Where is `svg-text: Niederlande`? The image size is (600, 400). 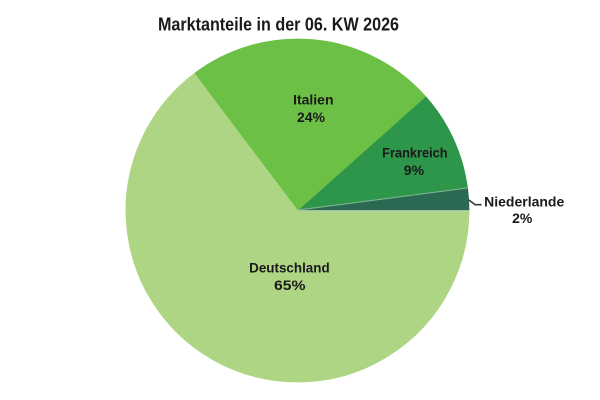 svg-text: Niederlande is located at coordinates (524, 201).